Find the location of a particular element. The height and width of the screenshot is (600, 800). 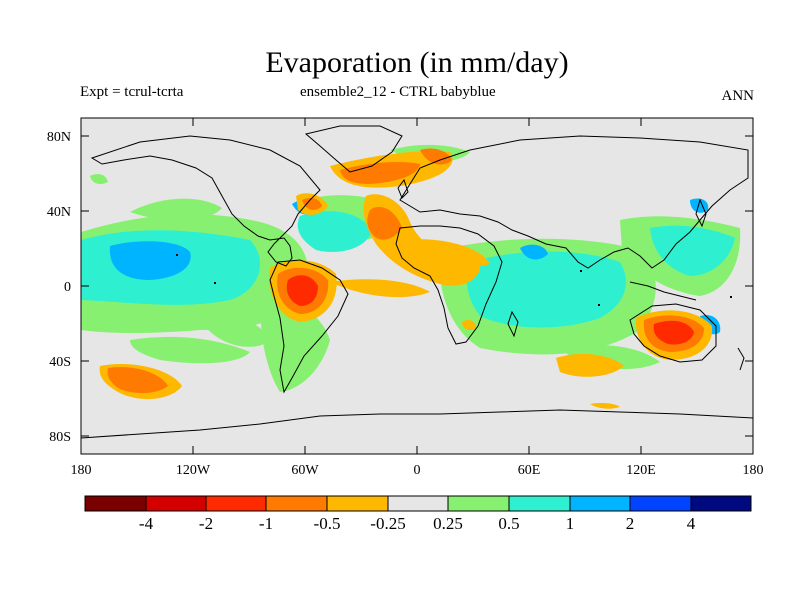

new-zealand-outline is located at coordinates (741, 359).